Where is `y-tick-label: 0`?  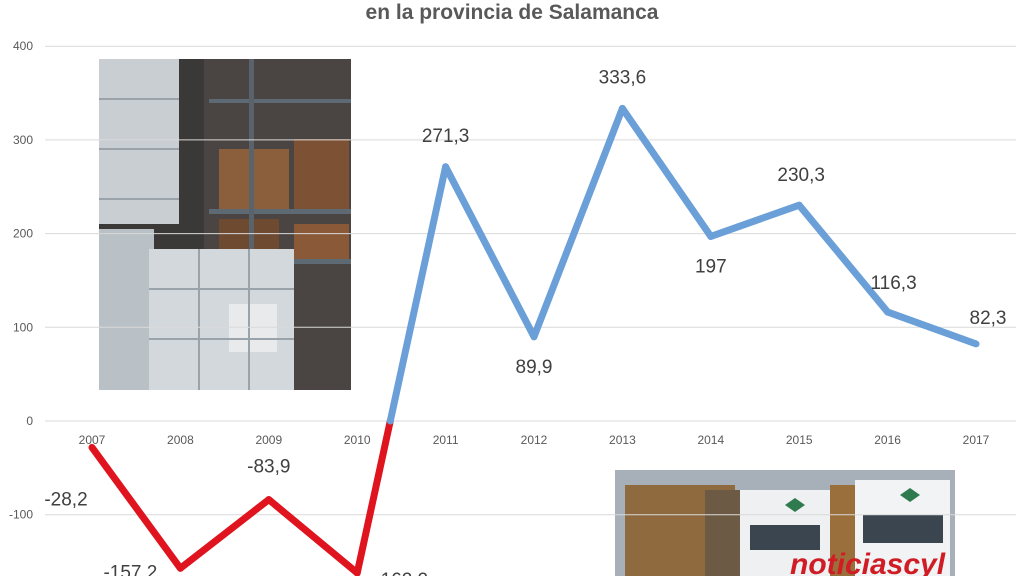
y-tick-label: 0 is located at coordinates (29, 421).